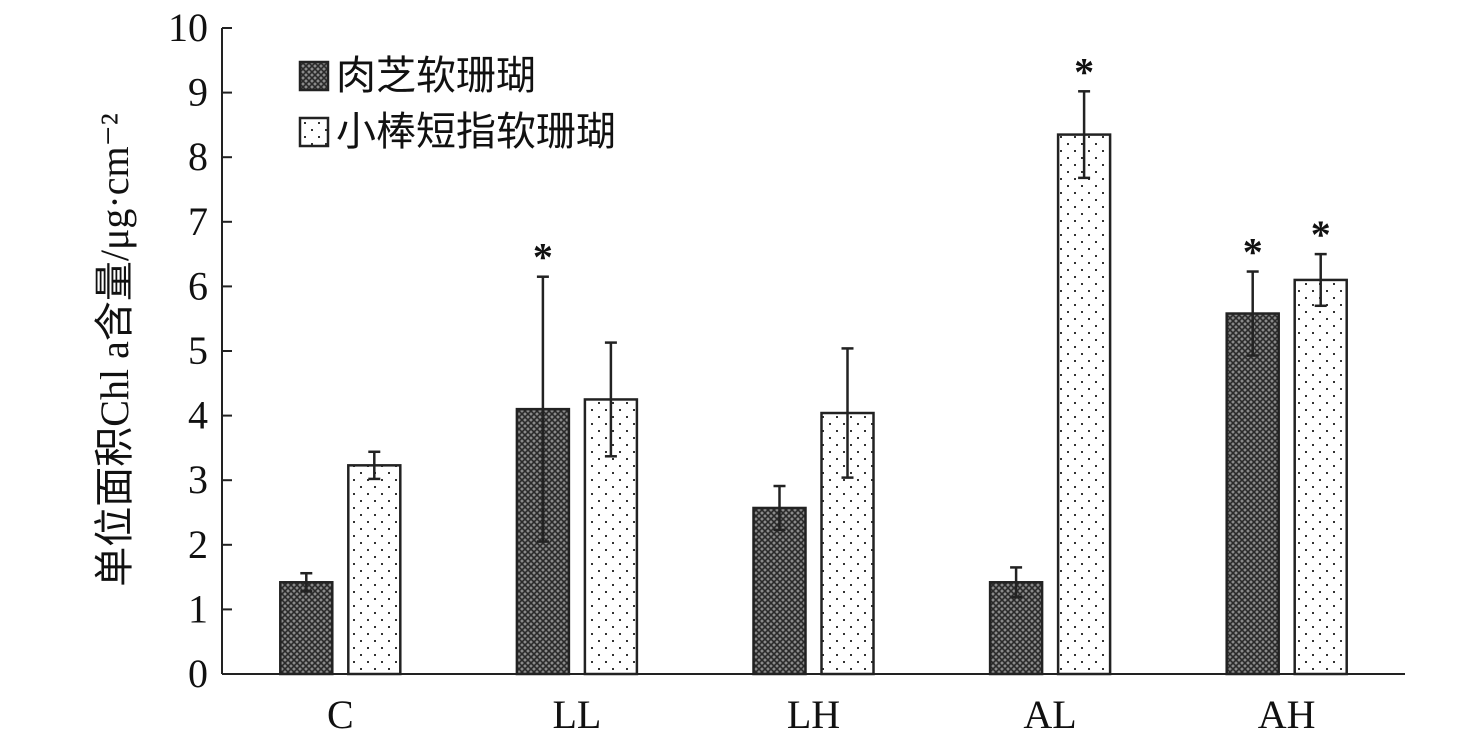  Describe the element at coordinates (198, 415) in the screenshot. I see `y-tick-label: 4` at that location.